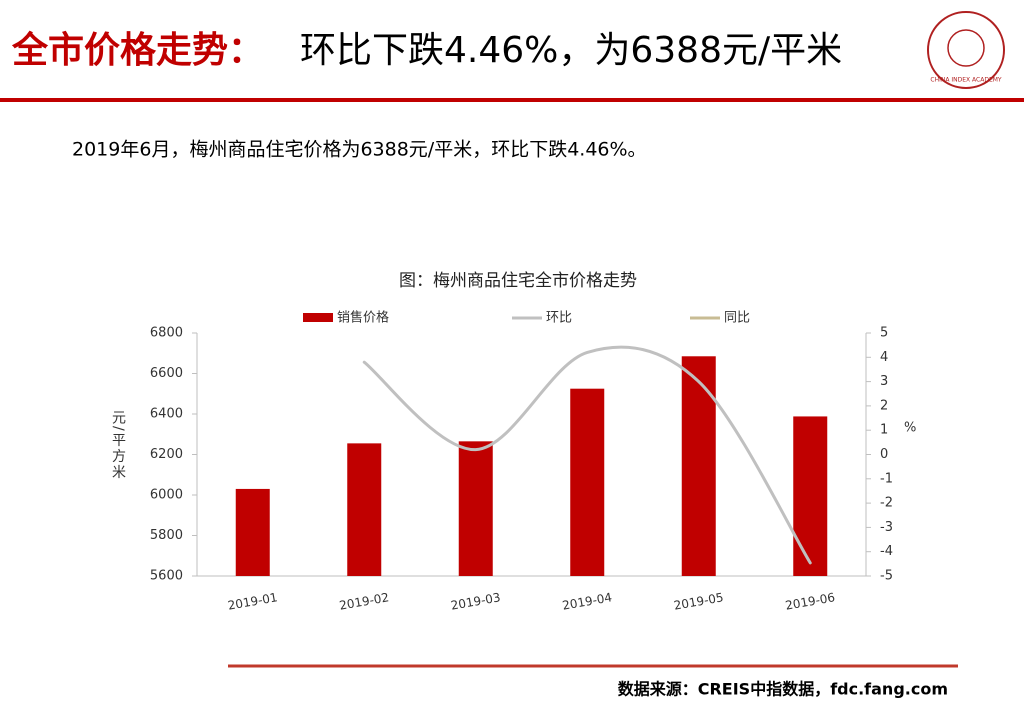 This screenshot has height=713, width=1024. I want to click on y-tick-label: 6600, so click(166, 373).